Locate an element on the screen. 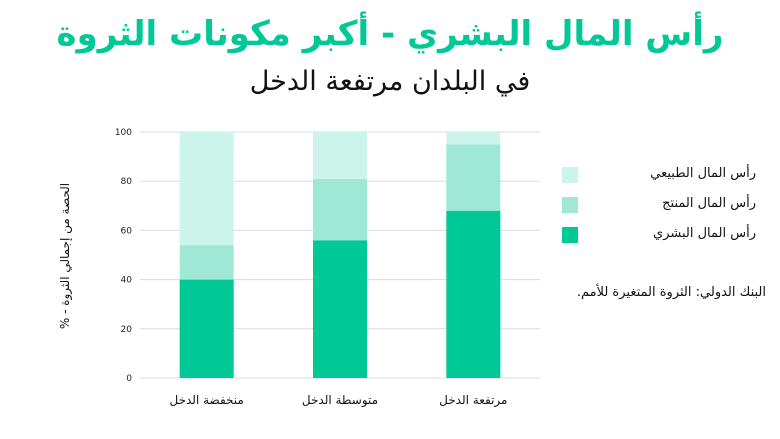 The image size is (780, 439). legend-label-produced: رأس المال المنتج is located at coordinates (709, 203).